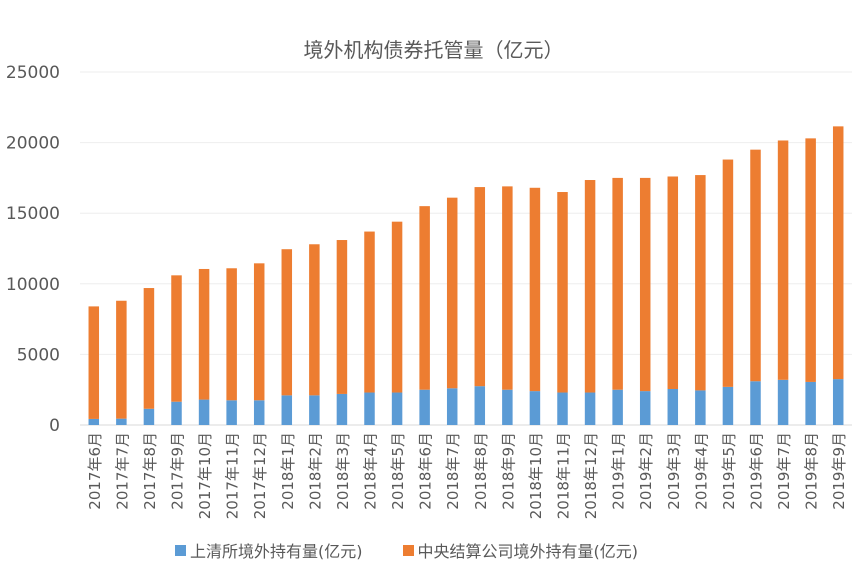  I want to click on x-tick-label: 2017年7月, so click(122, 471).